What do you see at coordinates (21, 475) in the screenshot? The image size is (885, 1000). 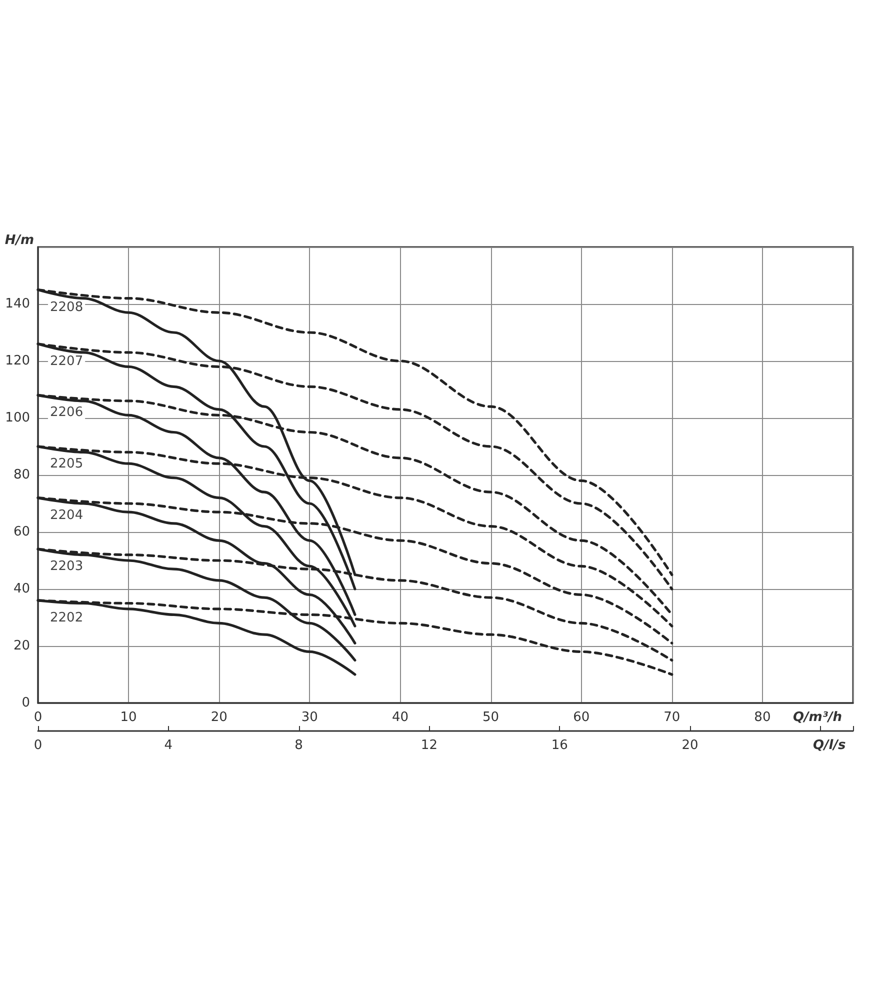 I see `y-tick-label: 80` at bounding box center [21, 475].